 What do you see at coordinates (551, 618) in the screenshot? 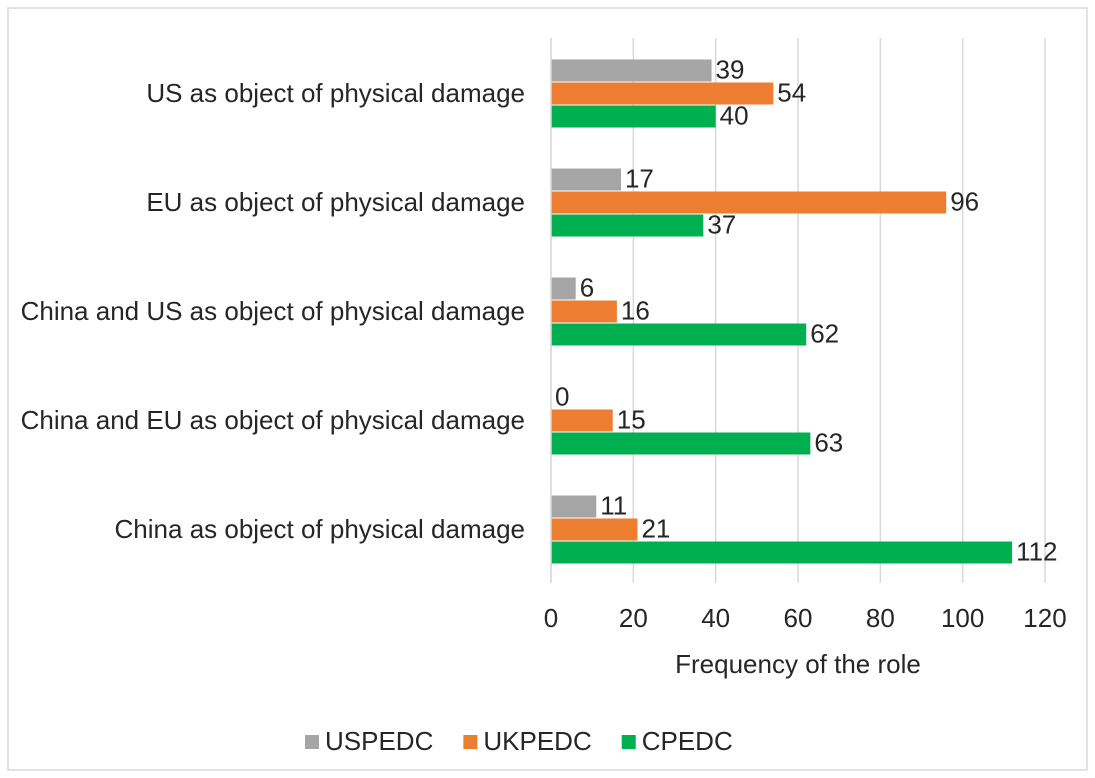
I see `x-tick-label: 0` at bounding box center [551, 618].